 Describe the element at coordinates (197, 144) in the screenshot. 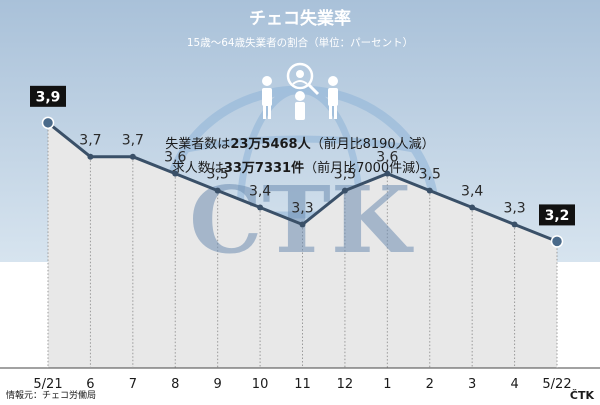

I see `stat-unemployed-prefix: 失業者数は` at that location.